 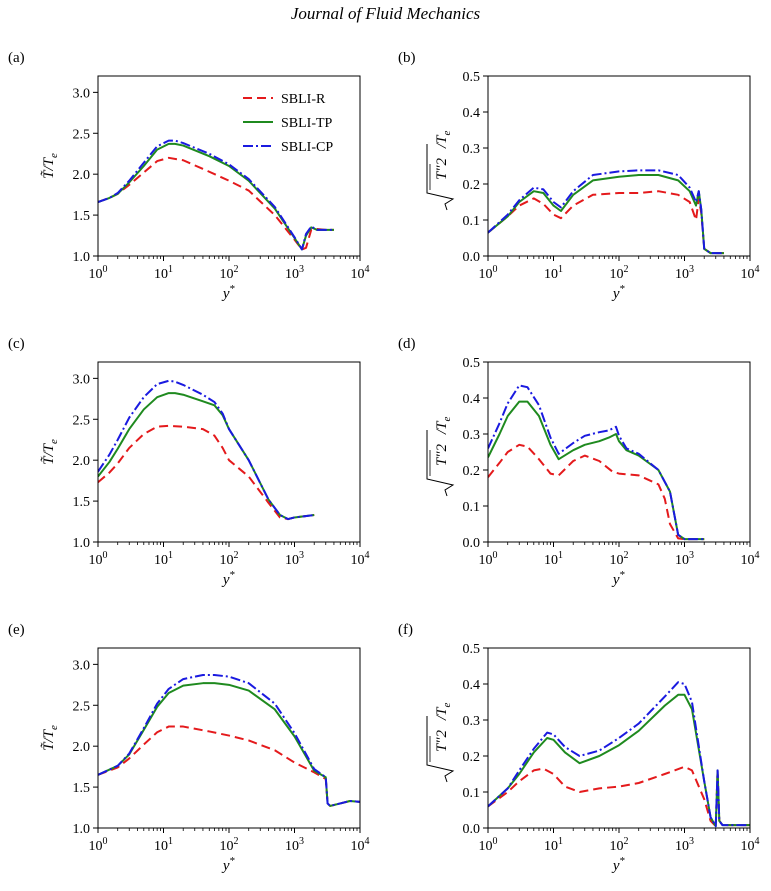 I want to click on legend: SBLI-R SBLI-TP SBLI-CP, so click(x=288, y=123).